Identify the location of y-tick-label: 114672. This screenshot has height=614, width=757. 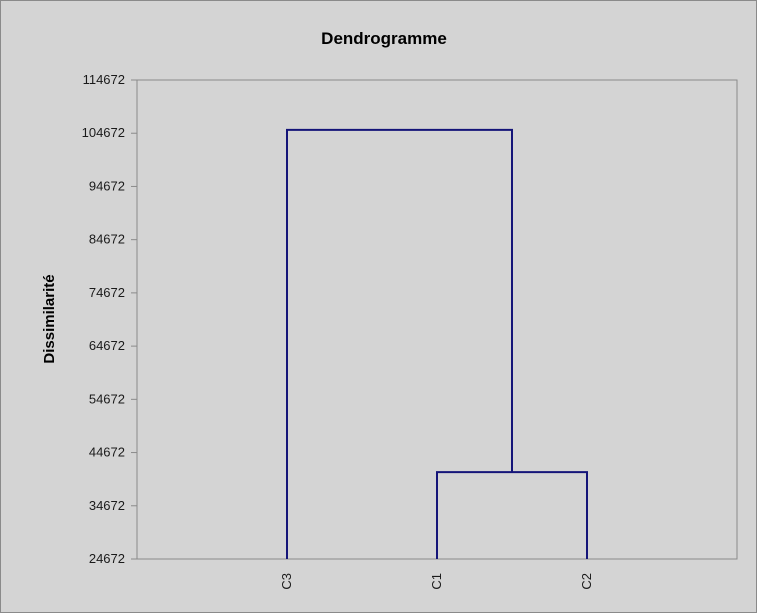
(104, 79).